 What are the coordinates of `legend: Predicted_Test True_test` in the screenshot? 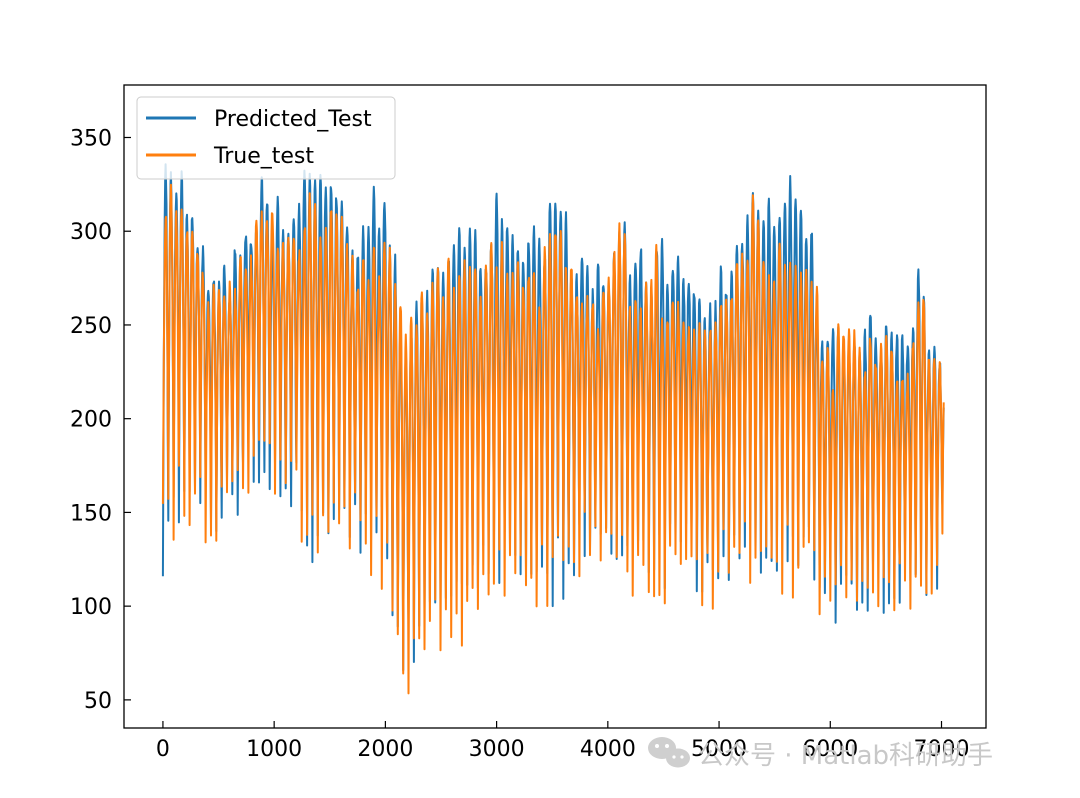 It's located at (266, 138).